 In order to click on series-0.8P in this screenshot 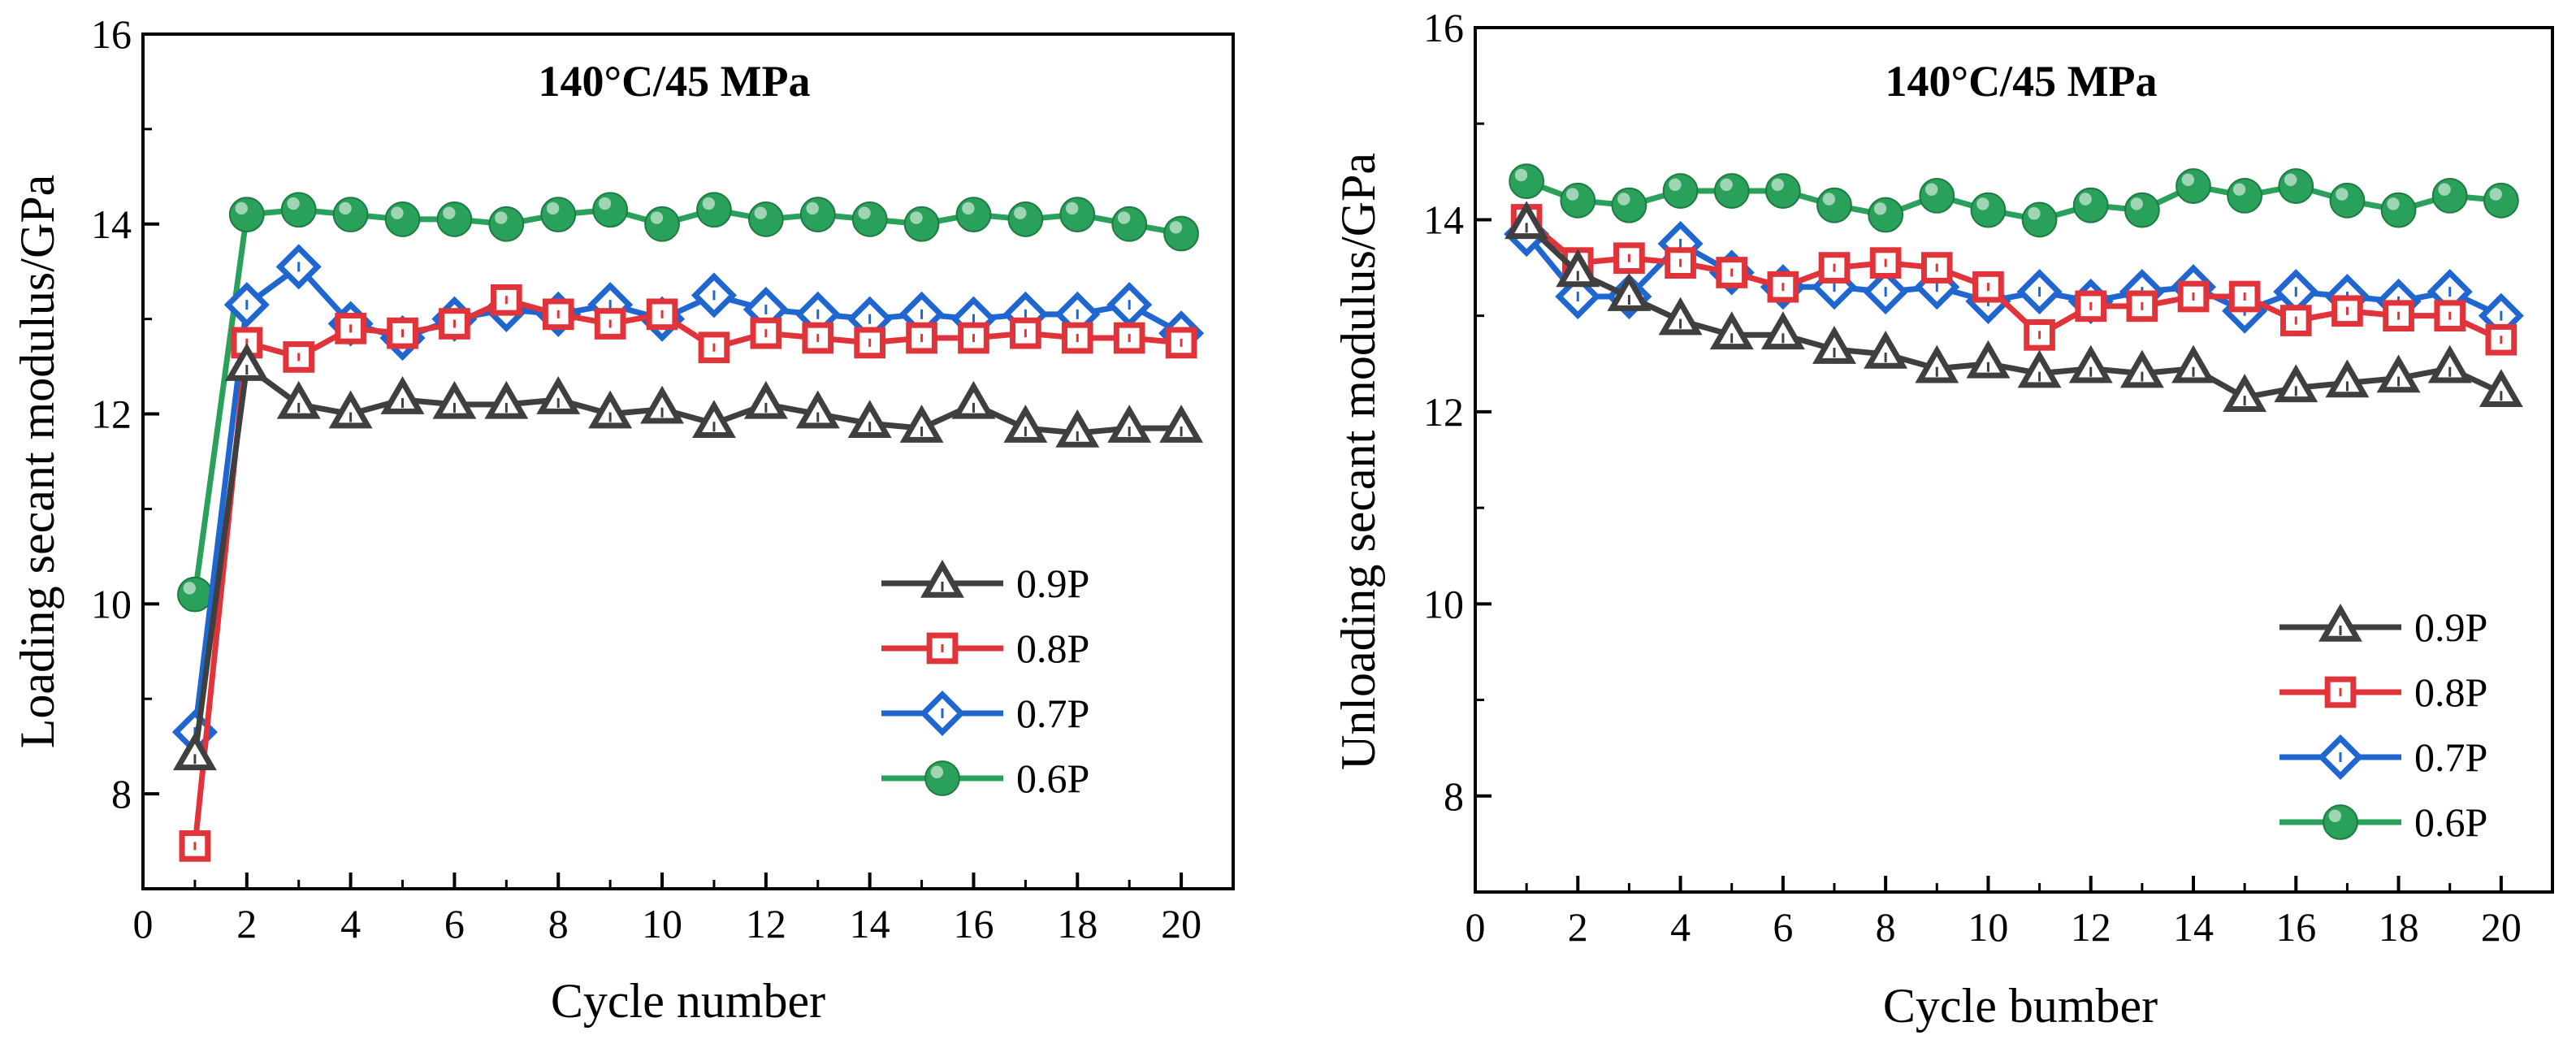, I will do `click(2014, 280)`.